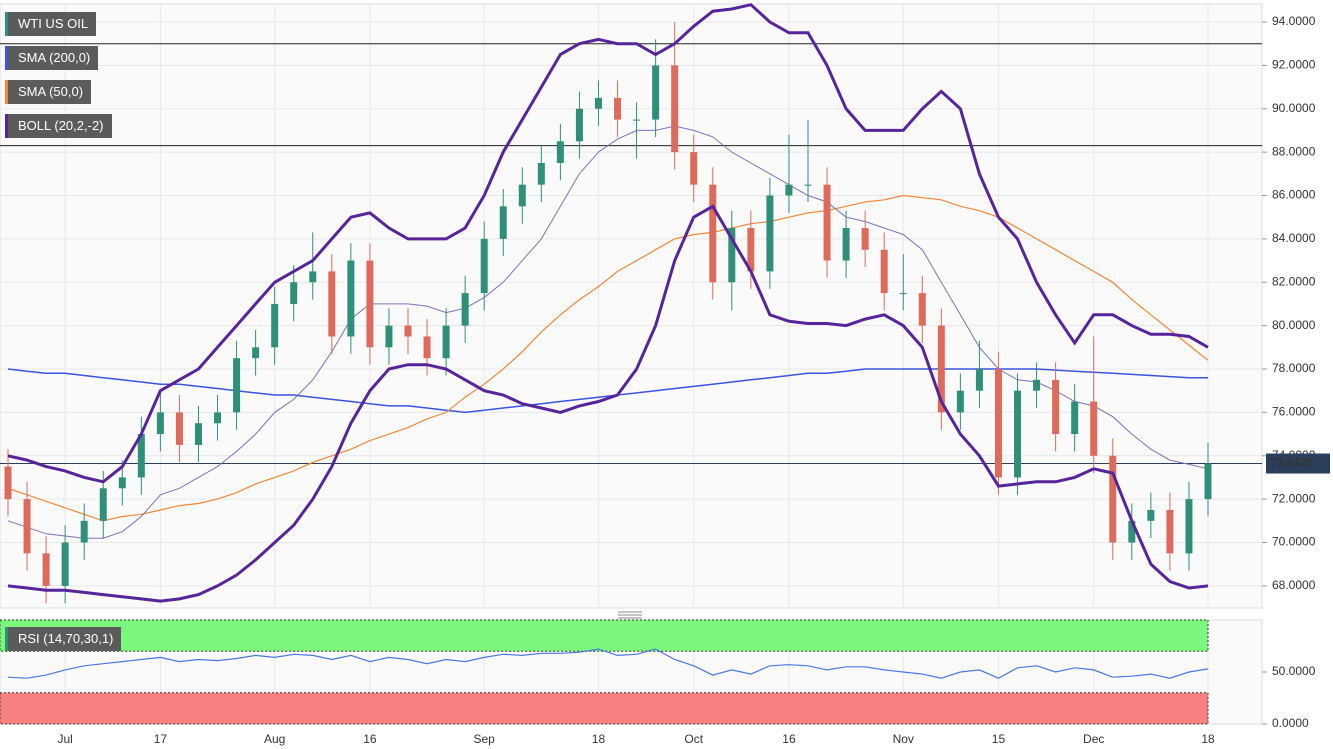  Describe the element at coordinates (63, 639) in the screenshot. I see `legend-item: RSI (14,70,30,1)` at that location.